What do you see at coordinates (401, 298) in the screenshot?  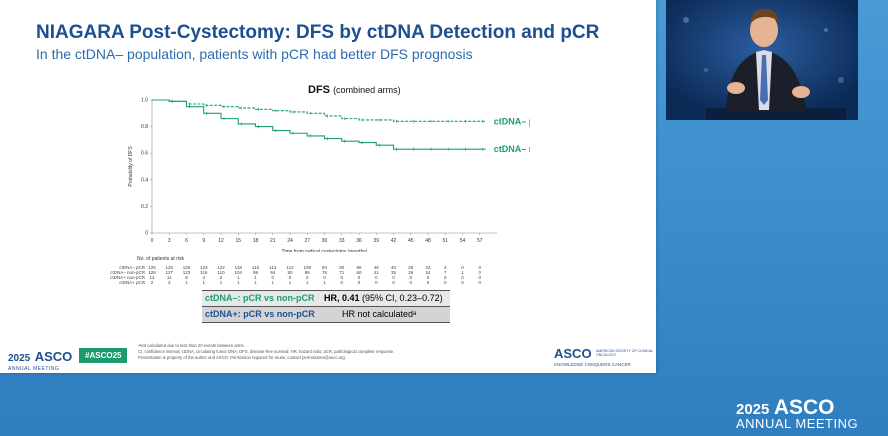 I see `hr-ci: (95% CI, 0.23–0.72)` at bounding box center [401, 298].